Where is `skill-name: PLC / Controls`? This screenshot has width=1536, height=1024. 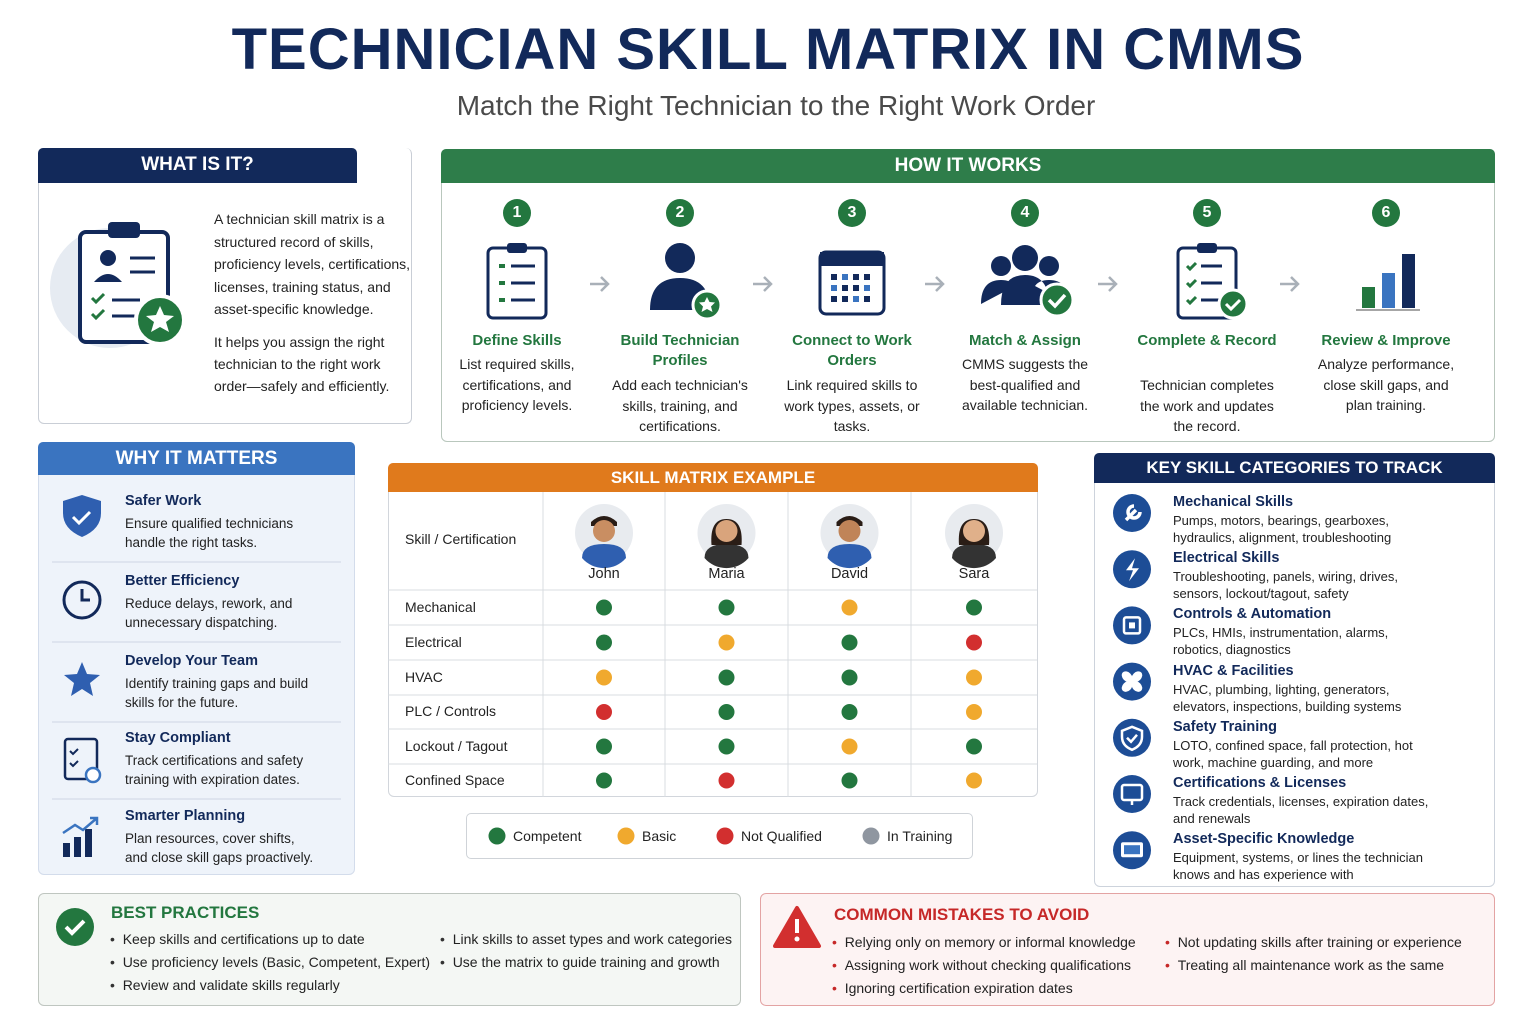
skill-name: PLC / Controls is located at coordinates (451, 711).